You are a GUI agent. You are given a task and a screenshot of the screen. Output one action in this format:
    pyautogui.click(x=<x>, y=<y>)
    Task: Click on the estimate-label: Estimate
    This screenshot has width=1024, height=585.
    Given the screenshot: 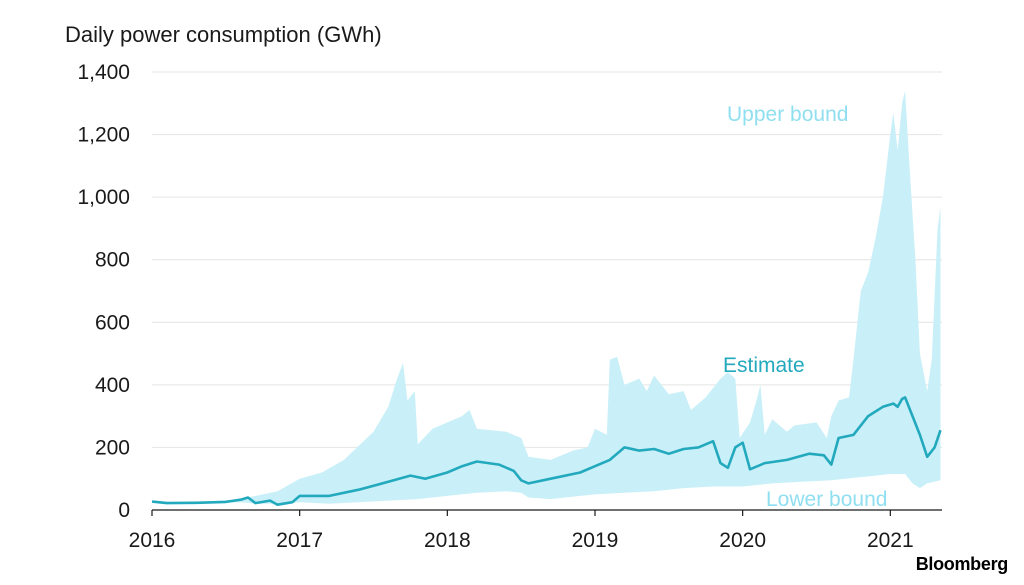 What is the action you would take?
    pyautogui.click(x=764, y=365)
    